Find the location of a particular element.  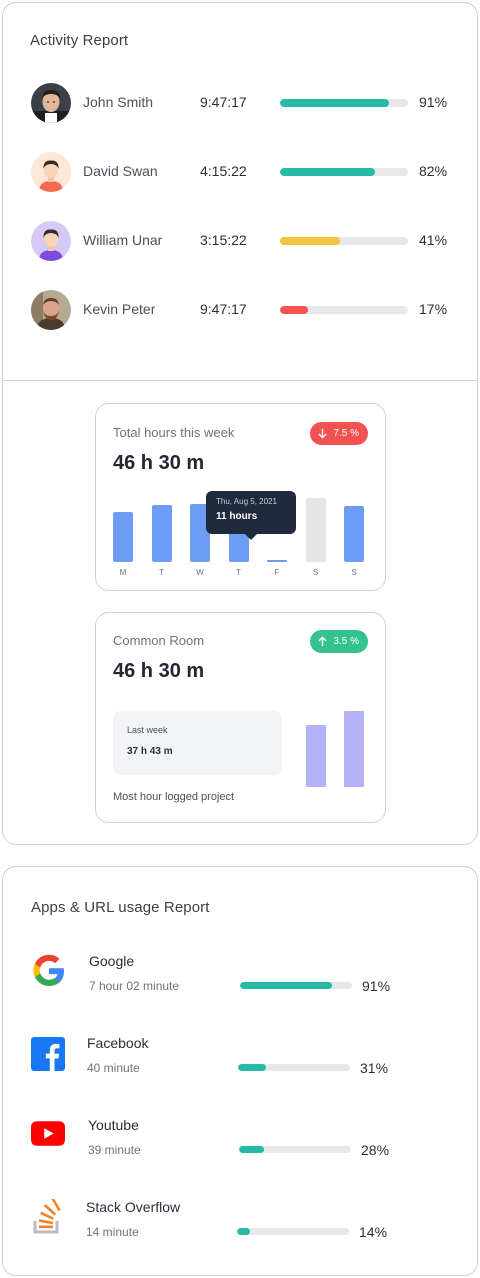

app-row: Facebook 40 minute 31% is located at coordinates (241, 1060).